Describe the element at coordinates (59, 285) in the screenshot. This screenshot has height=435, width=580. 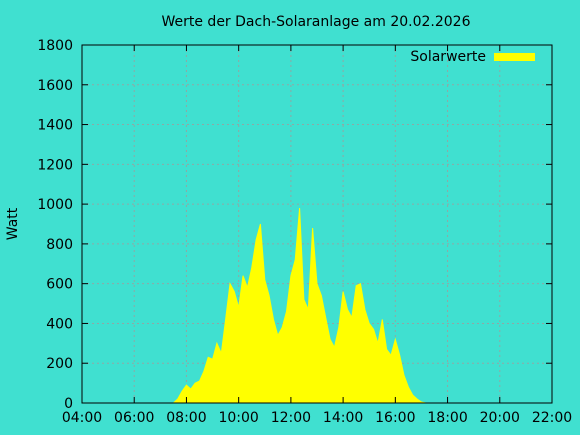
I see `y-tick-label: 600` at that location.